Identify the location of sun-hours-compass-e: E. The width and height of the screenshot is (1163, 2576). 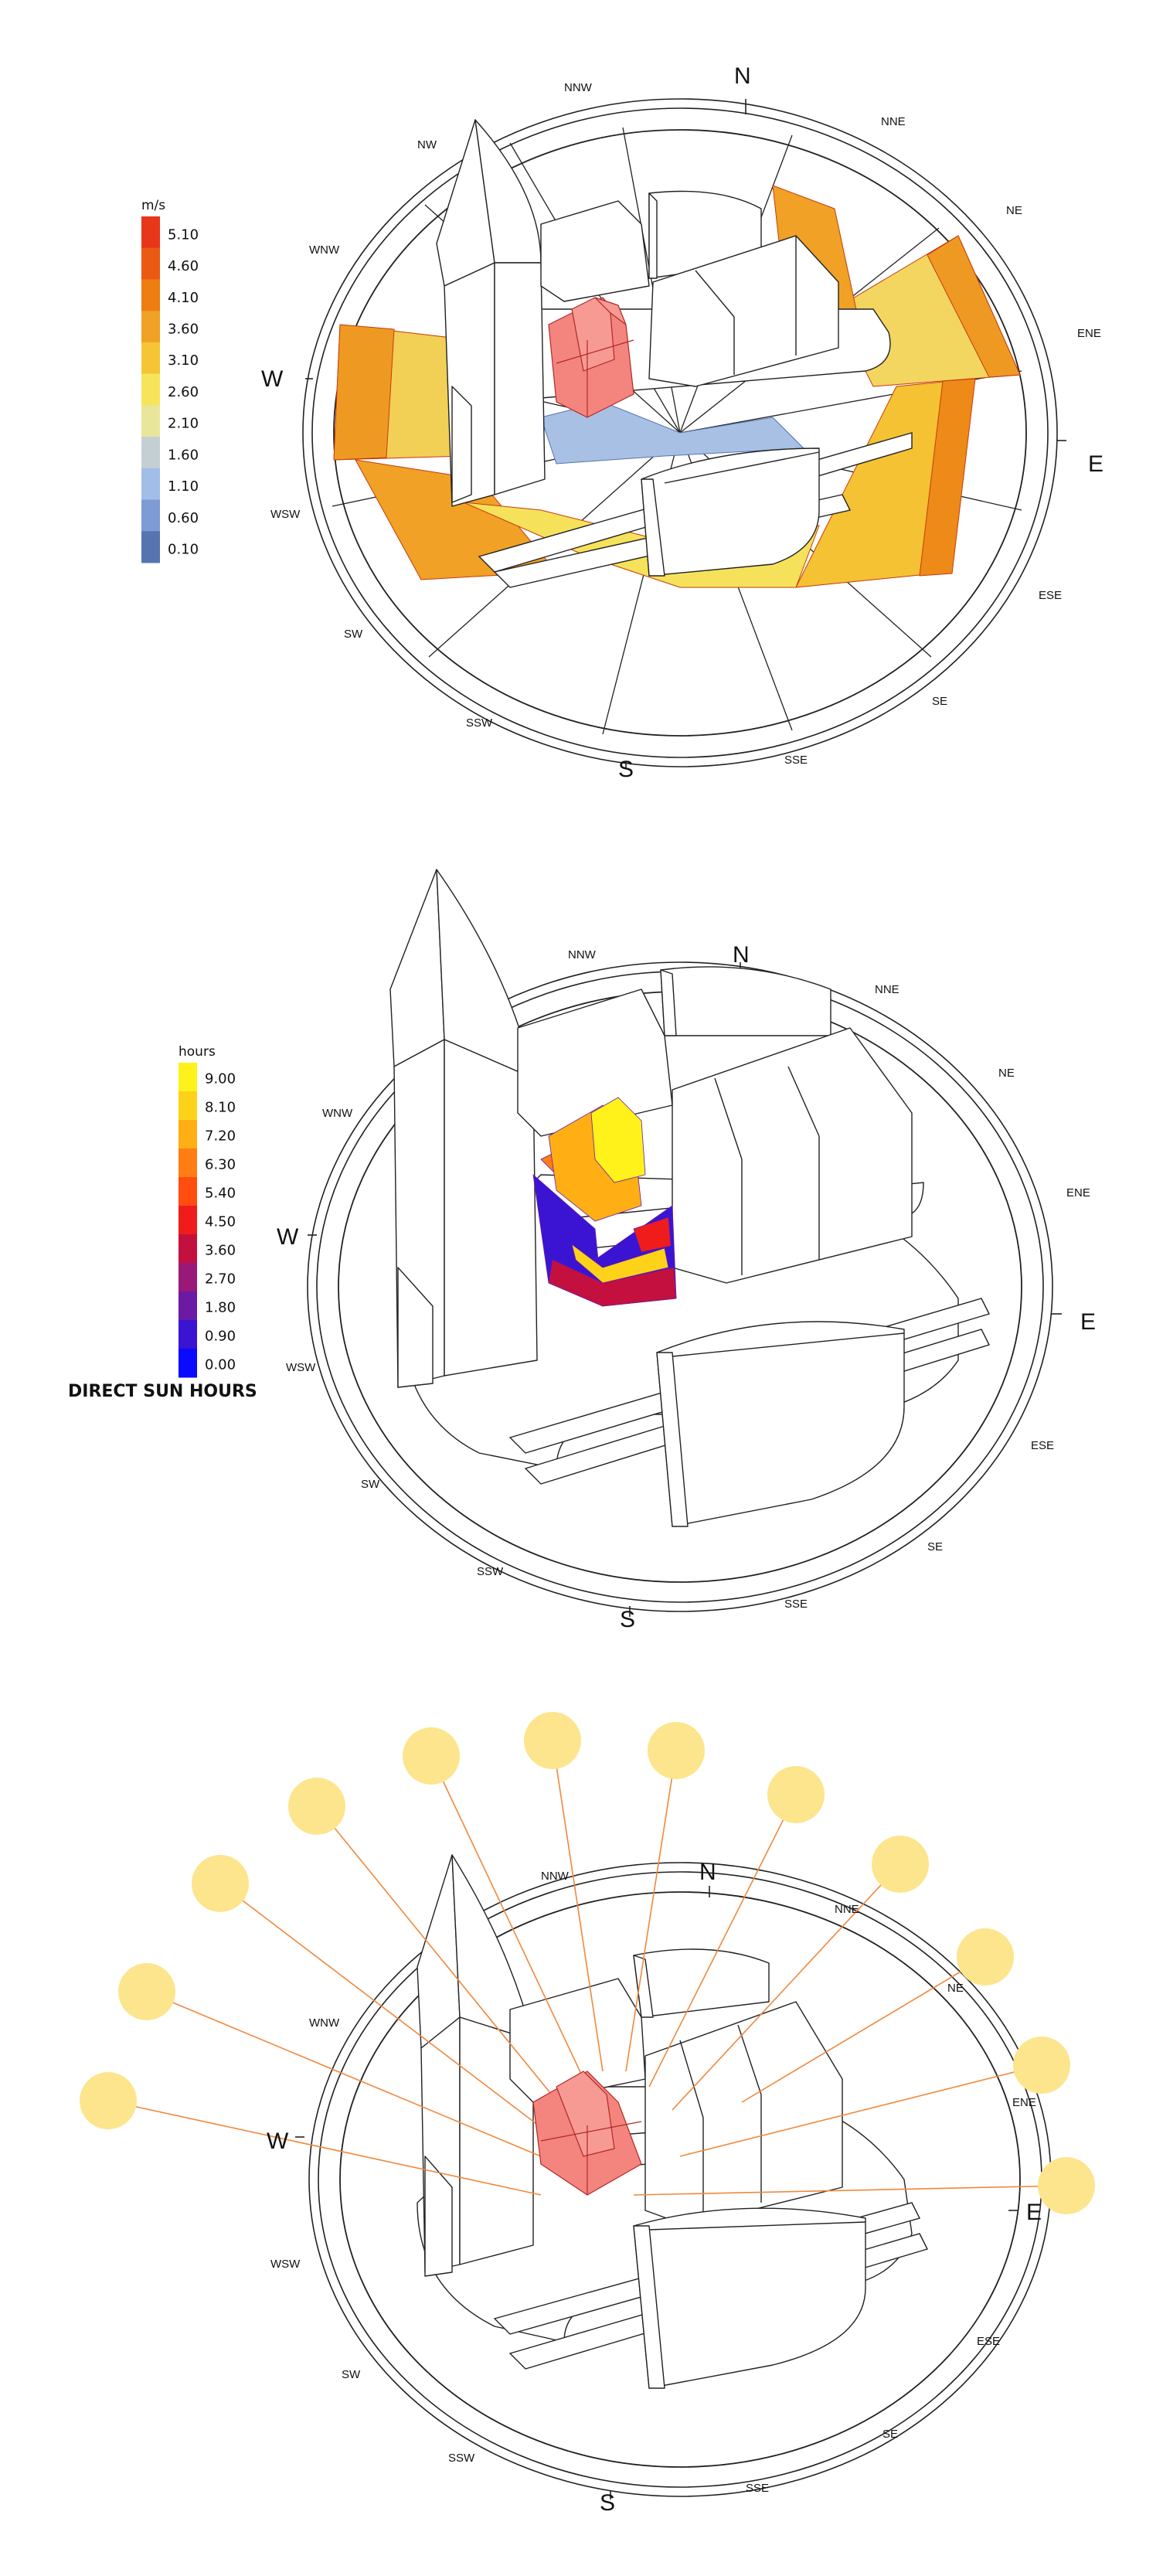
(1088, 1322).